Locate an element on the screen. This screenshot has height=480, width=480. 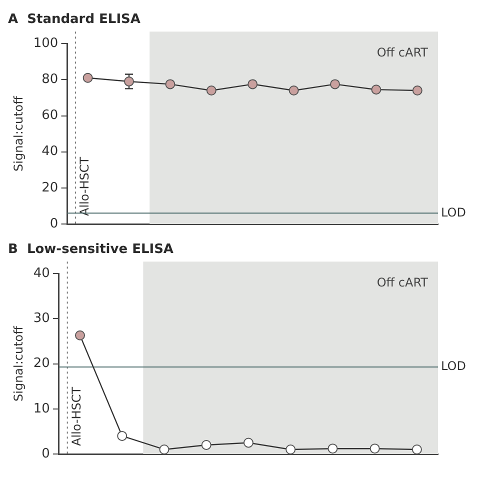
y-tick-label: 80 is located at coordinates (50, 80).